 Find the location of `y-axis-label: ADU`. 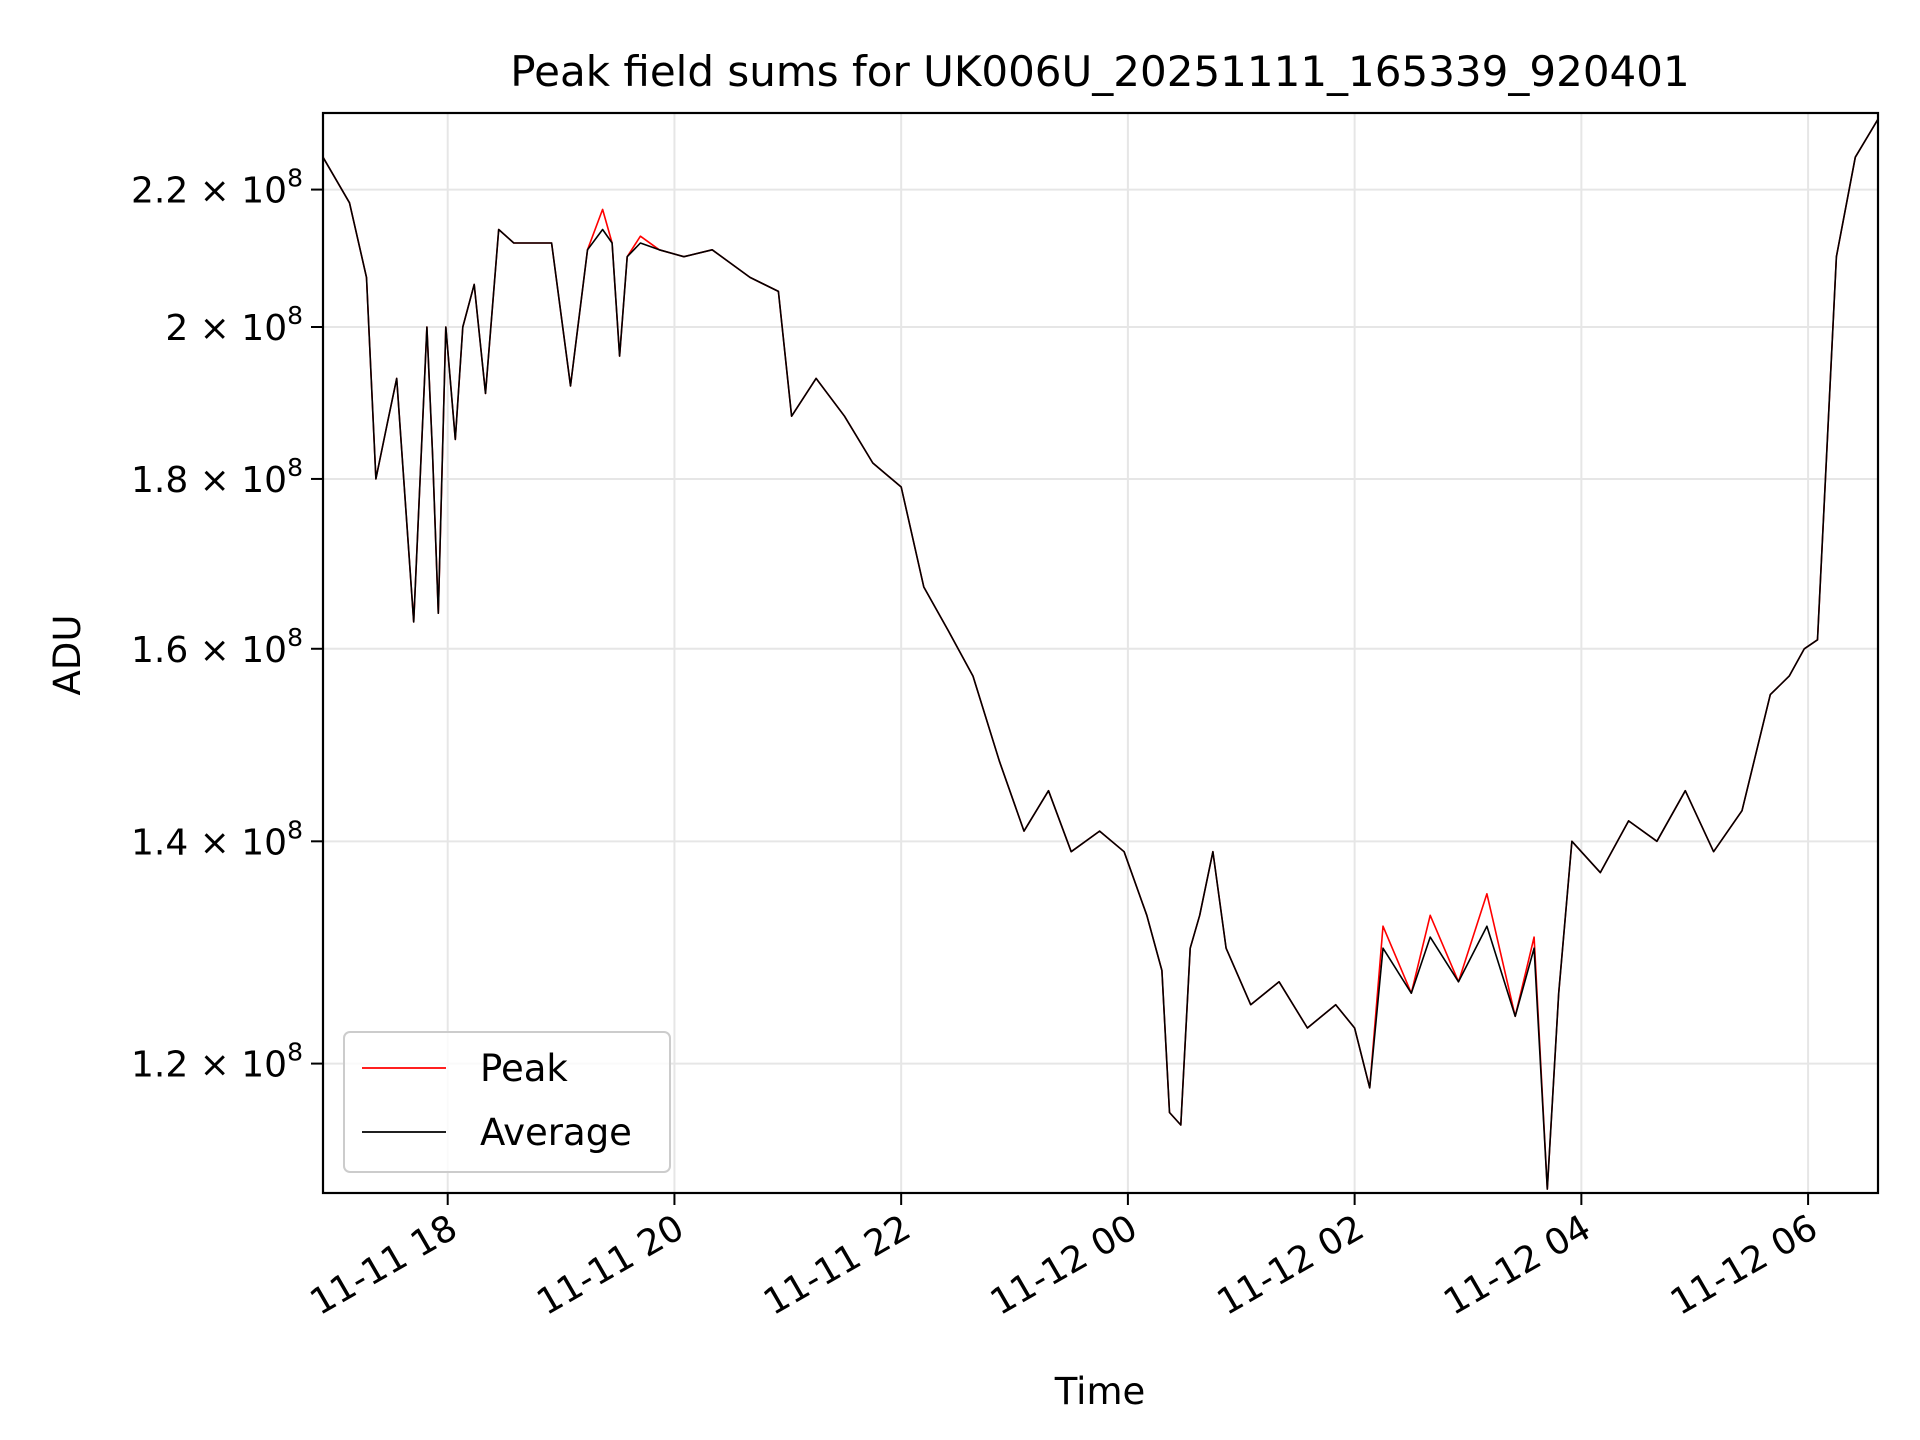

y-axis-label: ADU is located at coordinates (67, 655).